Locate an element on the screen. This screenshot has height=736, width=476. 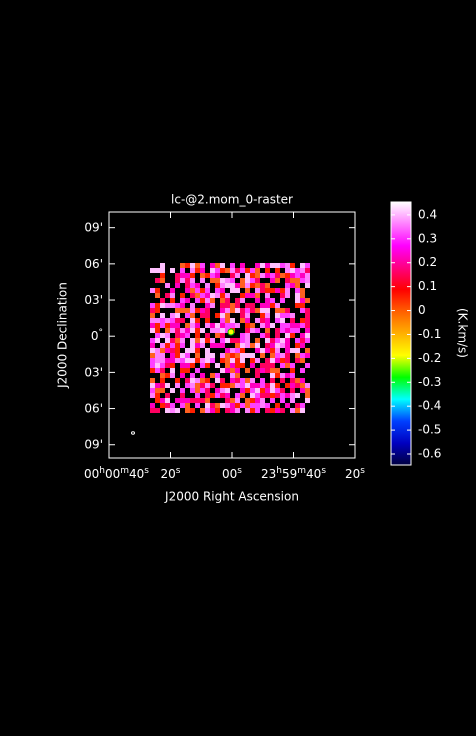
colorbar-tick-label: -0.2 is located at coordinates (429, 358).